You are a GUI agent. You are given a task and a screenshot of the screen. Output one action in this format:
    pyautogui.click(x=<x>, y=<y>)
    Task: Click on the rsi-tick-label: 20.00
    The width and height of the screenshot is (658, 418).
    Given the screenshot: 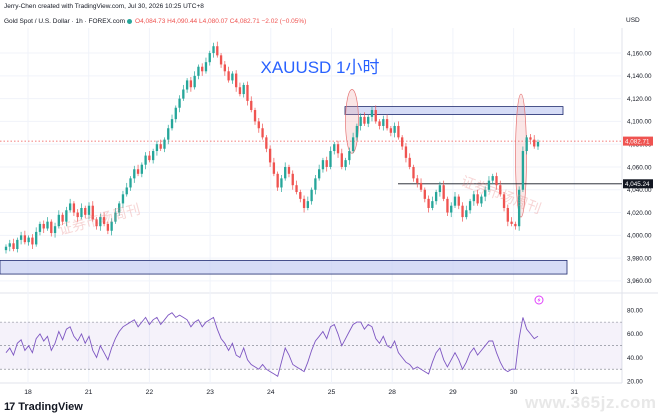 What is the action you would take?
    pyautogui.click(x=635, y=381)
    